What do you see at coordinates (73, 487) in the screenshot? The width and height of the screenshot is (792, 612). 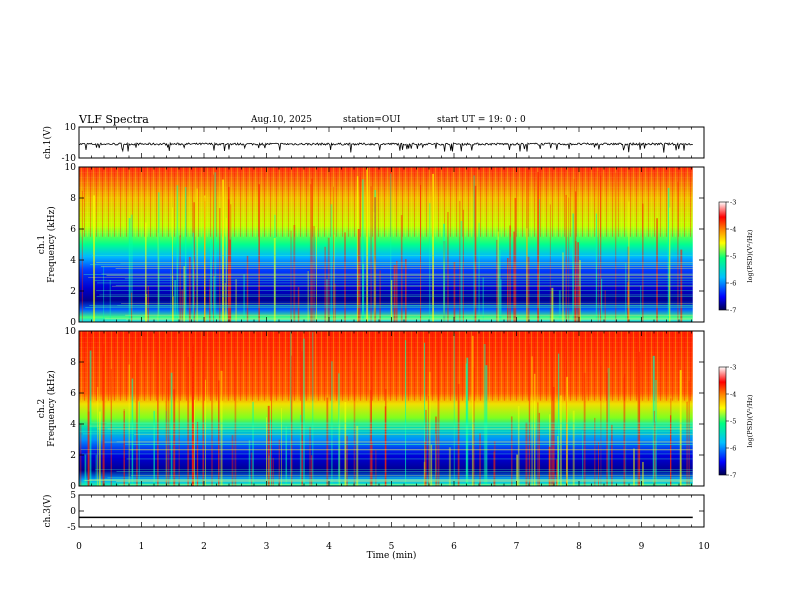 I see `y-tick-label: 0` at bounding box center [73, 487].